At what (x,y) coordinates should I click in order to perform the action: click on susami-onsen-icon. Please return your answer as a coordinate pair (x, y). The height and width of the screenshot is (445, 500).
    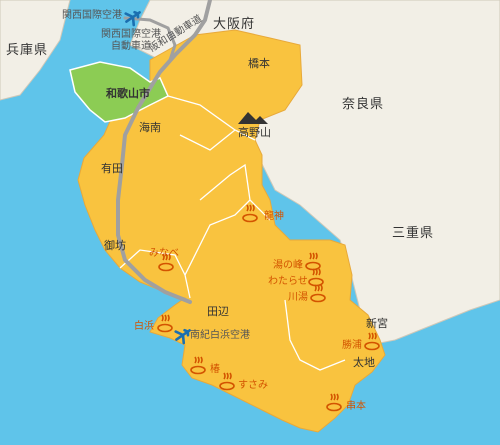
    Looking at the image, I should click on (227, 381).